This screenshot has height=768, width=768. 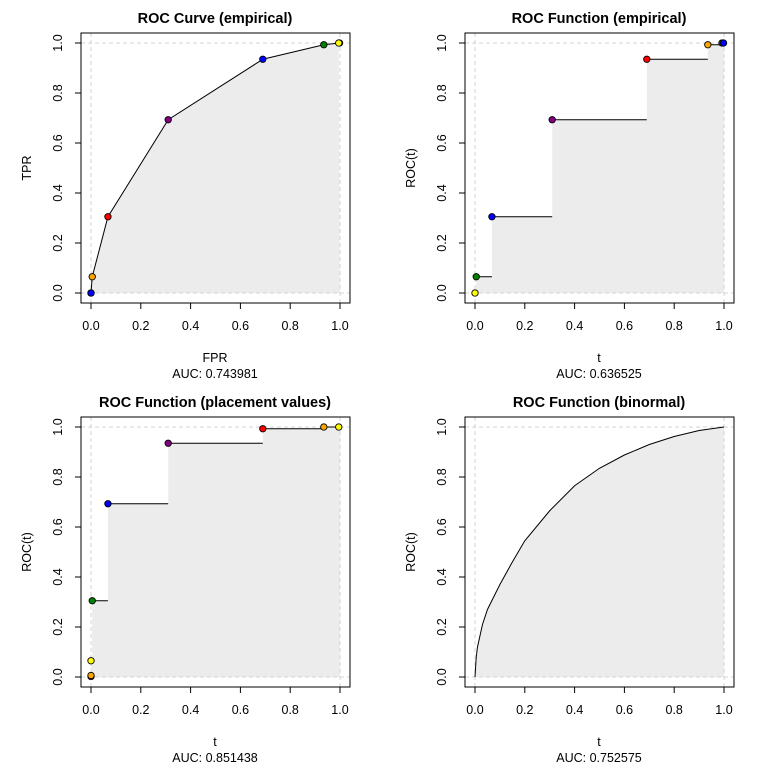 What do you see at coordinates (599, 403) in the screenshot?
I see `chart-title: ROC Function (binormal)` at bounding box center [599, 403].